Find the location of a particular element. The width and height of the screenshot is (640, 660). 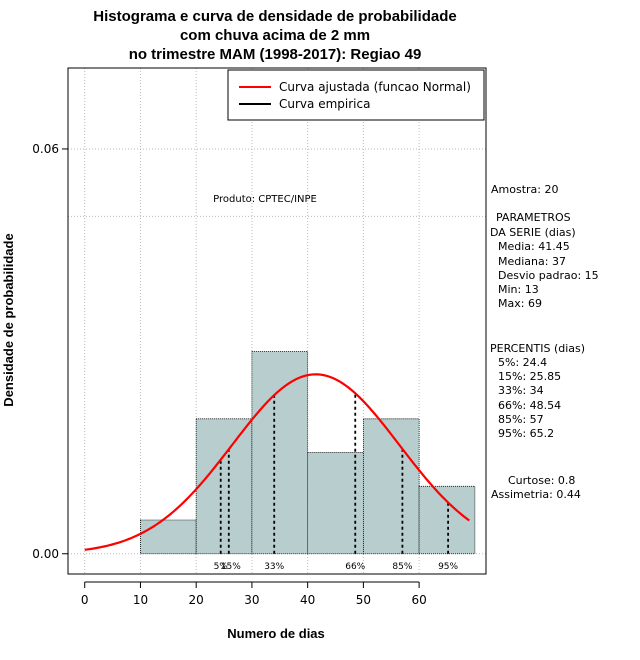

kurtosis: Curtose: 0.8 is located at coordinates (541, 480).